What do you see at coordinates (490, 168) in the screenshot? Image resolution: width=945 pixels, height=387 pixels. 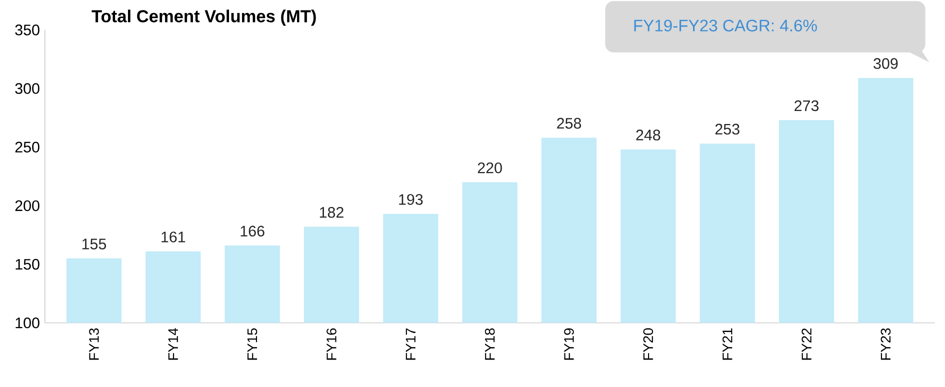 I see `data-label: 220` at bounding box center [490, 168].